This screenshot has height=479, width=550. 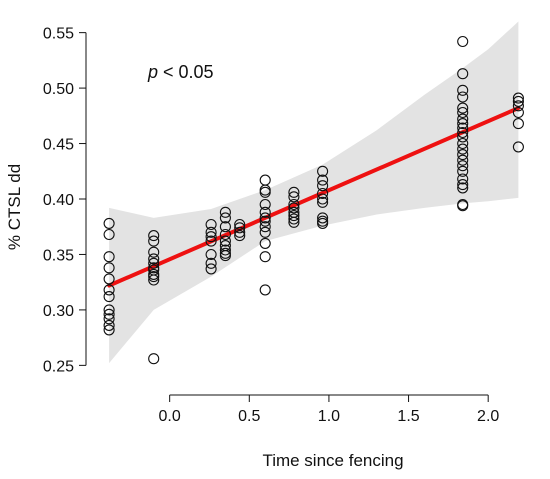 What do you see at coordinates (170, 416) in the screenshot?
I see `x-tick-label: 0.0` at bounding box center [170, 416].